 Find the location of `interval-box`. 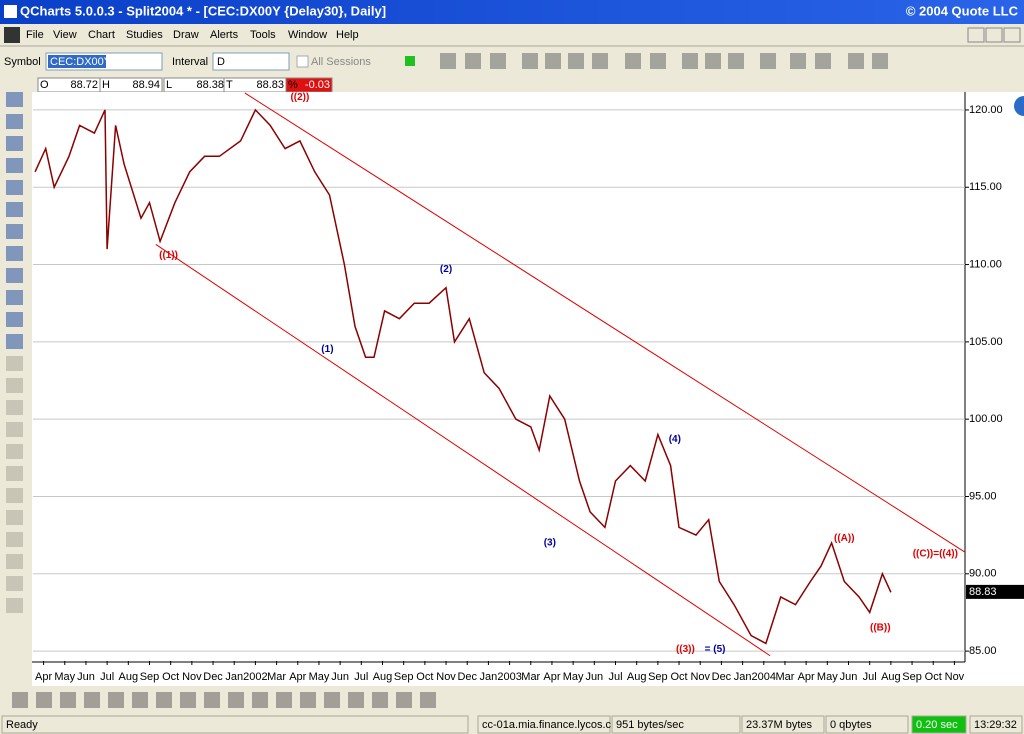

interval-box is located at coordinates (251, 61).